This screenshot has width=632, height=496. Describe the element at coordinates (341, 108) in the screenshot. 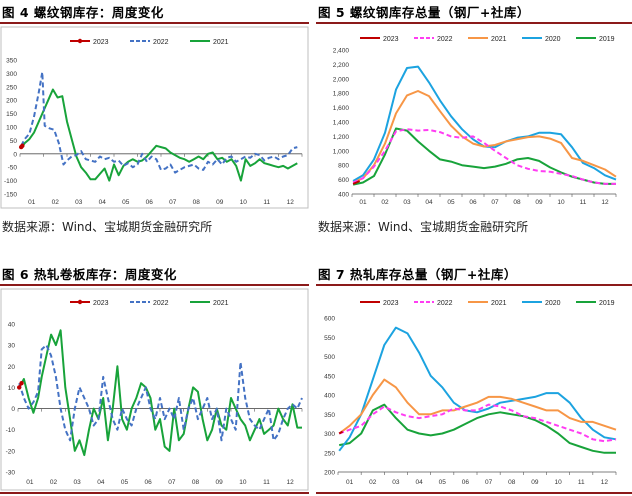

I see `y-tick-label: 1,600` at that location.